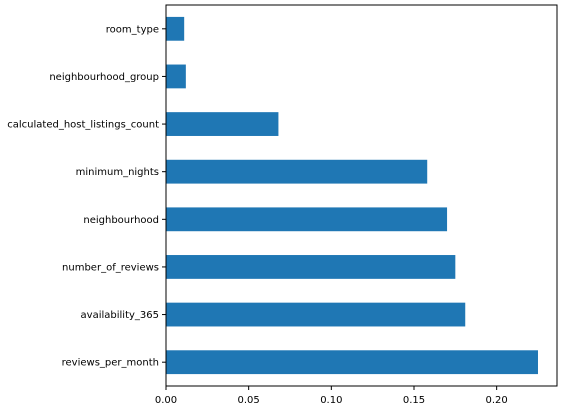  What do you see at coordinates (132, 29) in the screenshot?
I see `category-label: room_type` at bounding box center [132, 29].